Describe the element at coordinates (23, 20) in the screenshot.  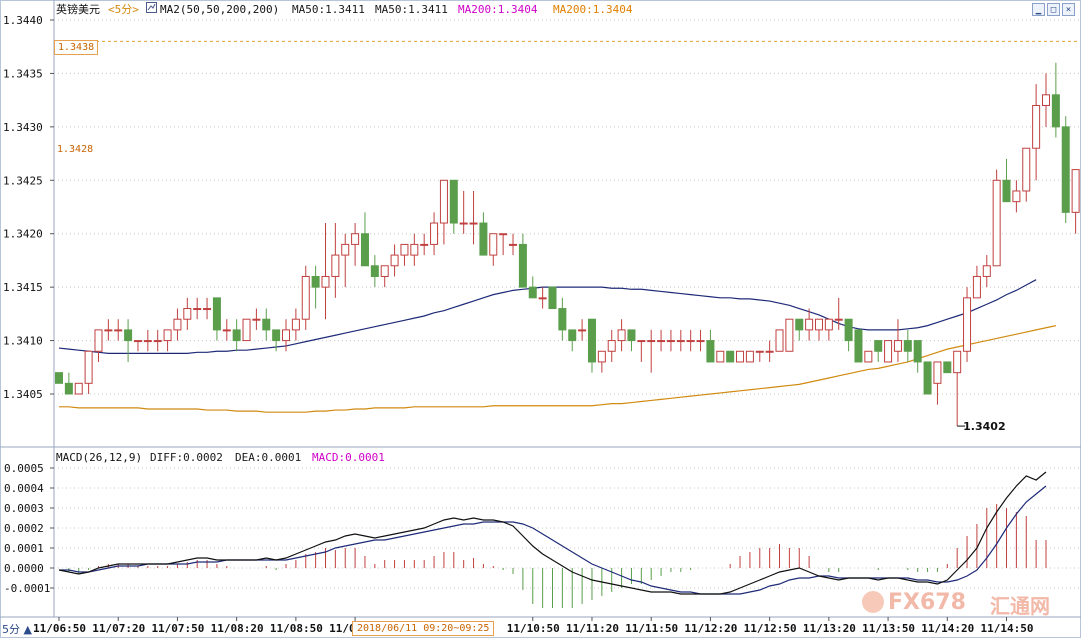
I see `y-tick-label: 1.3440` at that location.